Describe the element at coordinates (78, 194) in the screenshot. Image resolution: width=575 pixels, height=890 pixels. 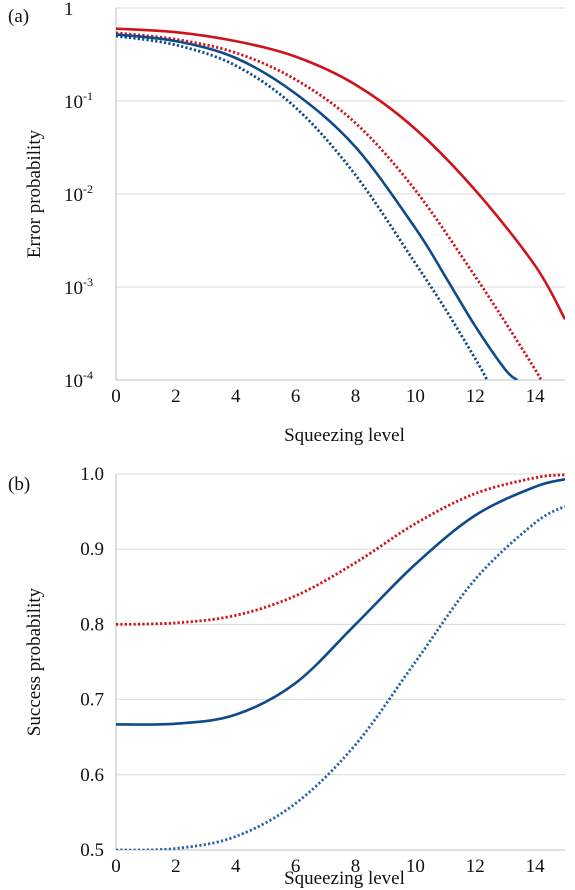
I see `y-tick-label: 10⁻²` at that location.